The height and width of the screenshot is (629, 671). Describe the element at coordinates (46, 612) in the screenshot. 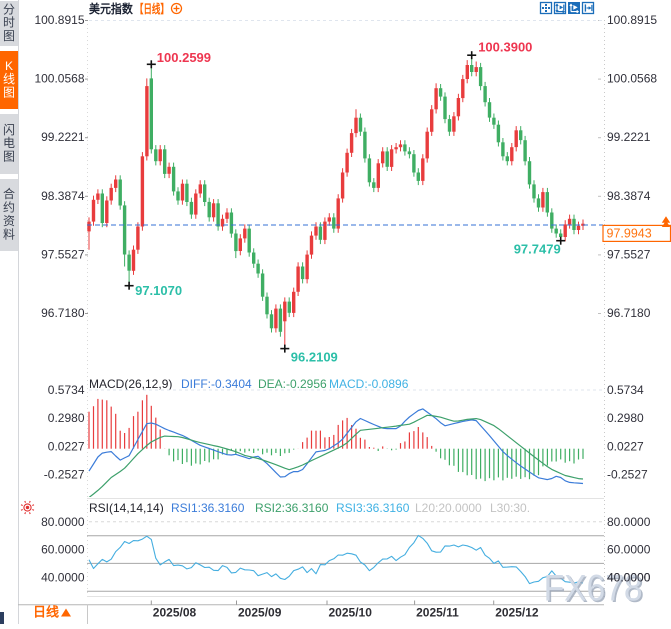

I see `svg-text: 日线` at that location.